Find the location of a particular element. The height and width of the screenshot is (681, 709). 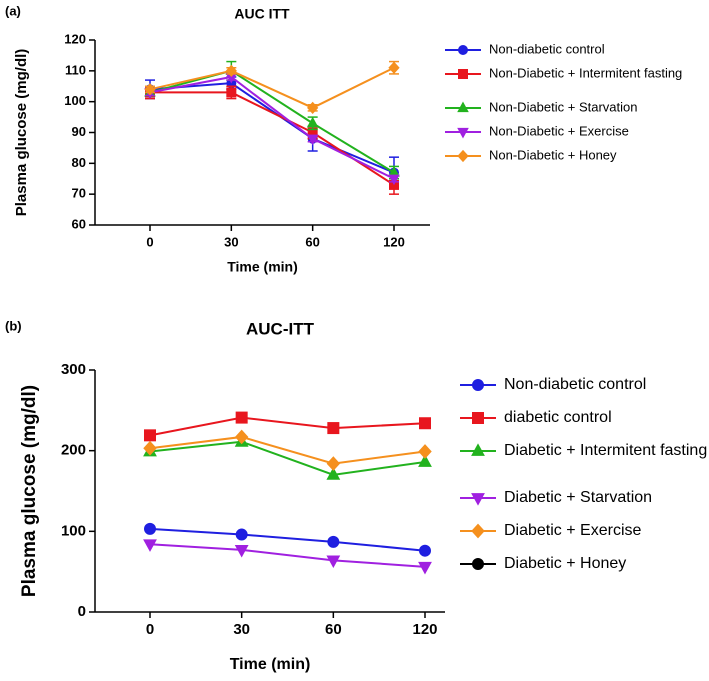

chart-title: AUC-ITT is located at coordinates (280, 328).